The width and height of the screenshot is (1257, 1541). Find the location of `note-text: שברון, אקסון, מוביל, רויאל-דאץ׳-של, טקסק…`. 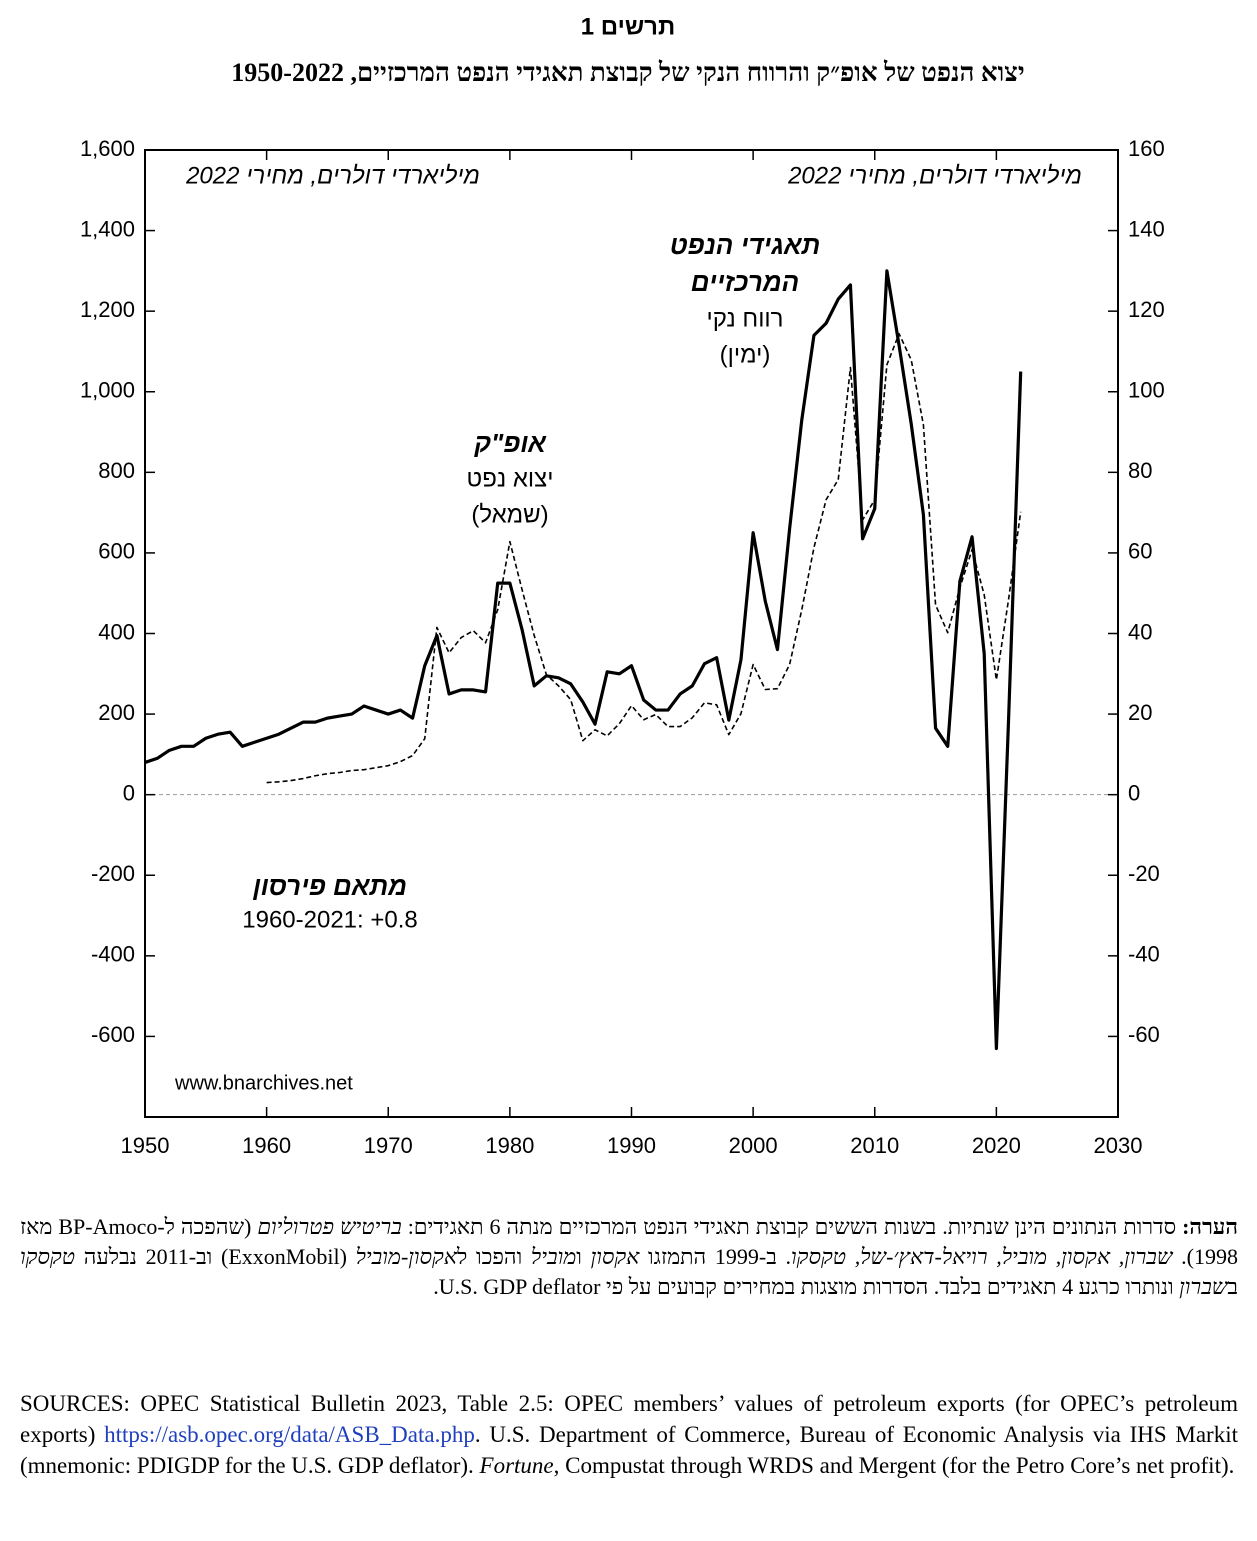

note-text: שברון, אקסון, מוביל, רויאל-דאץ׳-של, טקסק… is located at coordinates (982, 1256).